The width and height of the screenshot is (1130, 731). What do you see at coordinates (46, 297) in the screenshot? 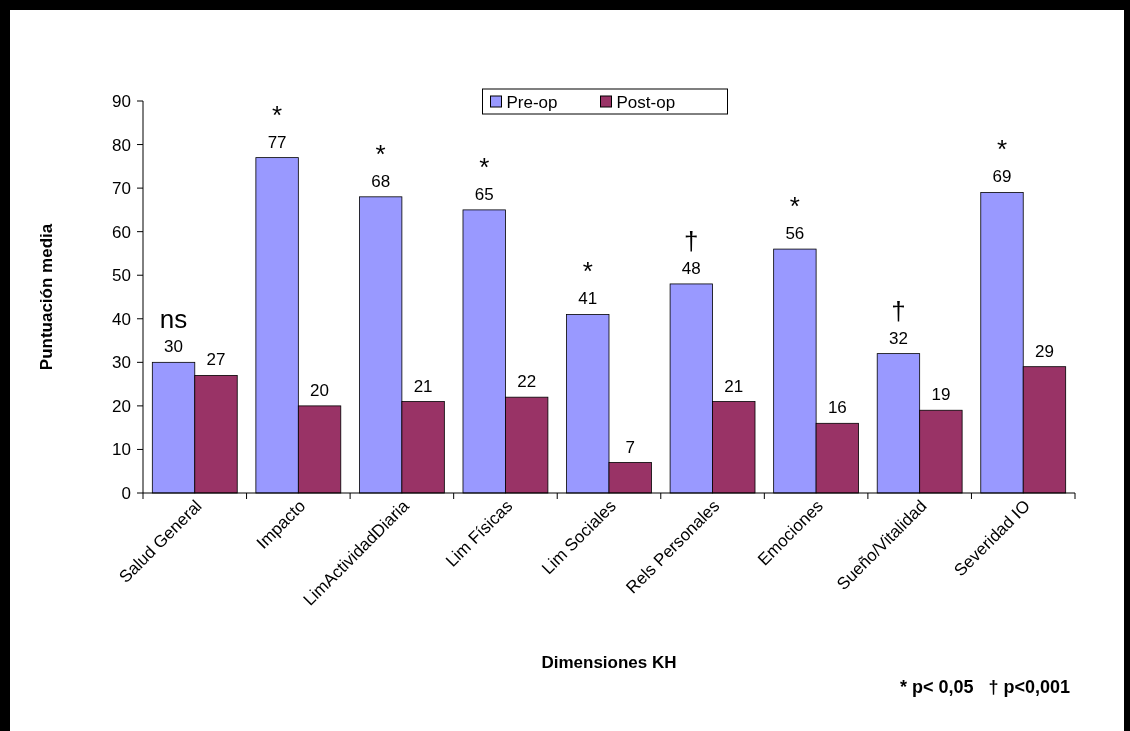
I see `y-axis-title: Puntuación media` at bounding box center [46, 297].